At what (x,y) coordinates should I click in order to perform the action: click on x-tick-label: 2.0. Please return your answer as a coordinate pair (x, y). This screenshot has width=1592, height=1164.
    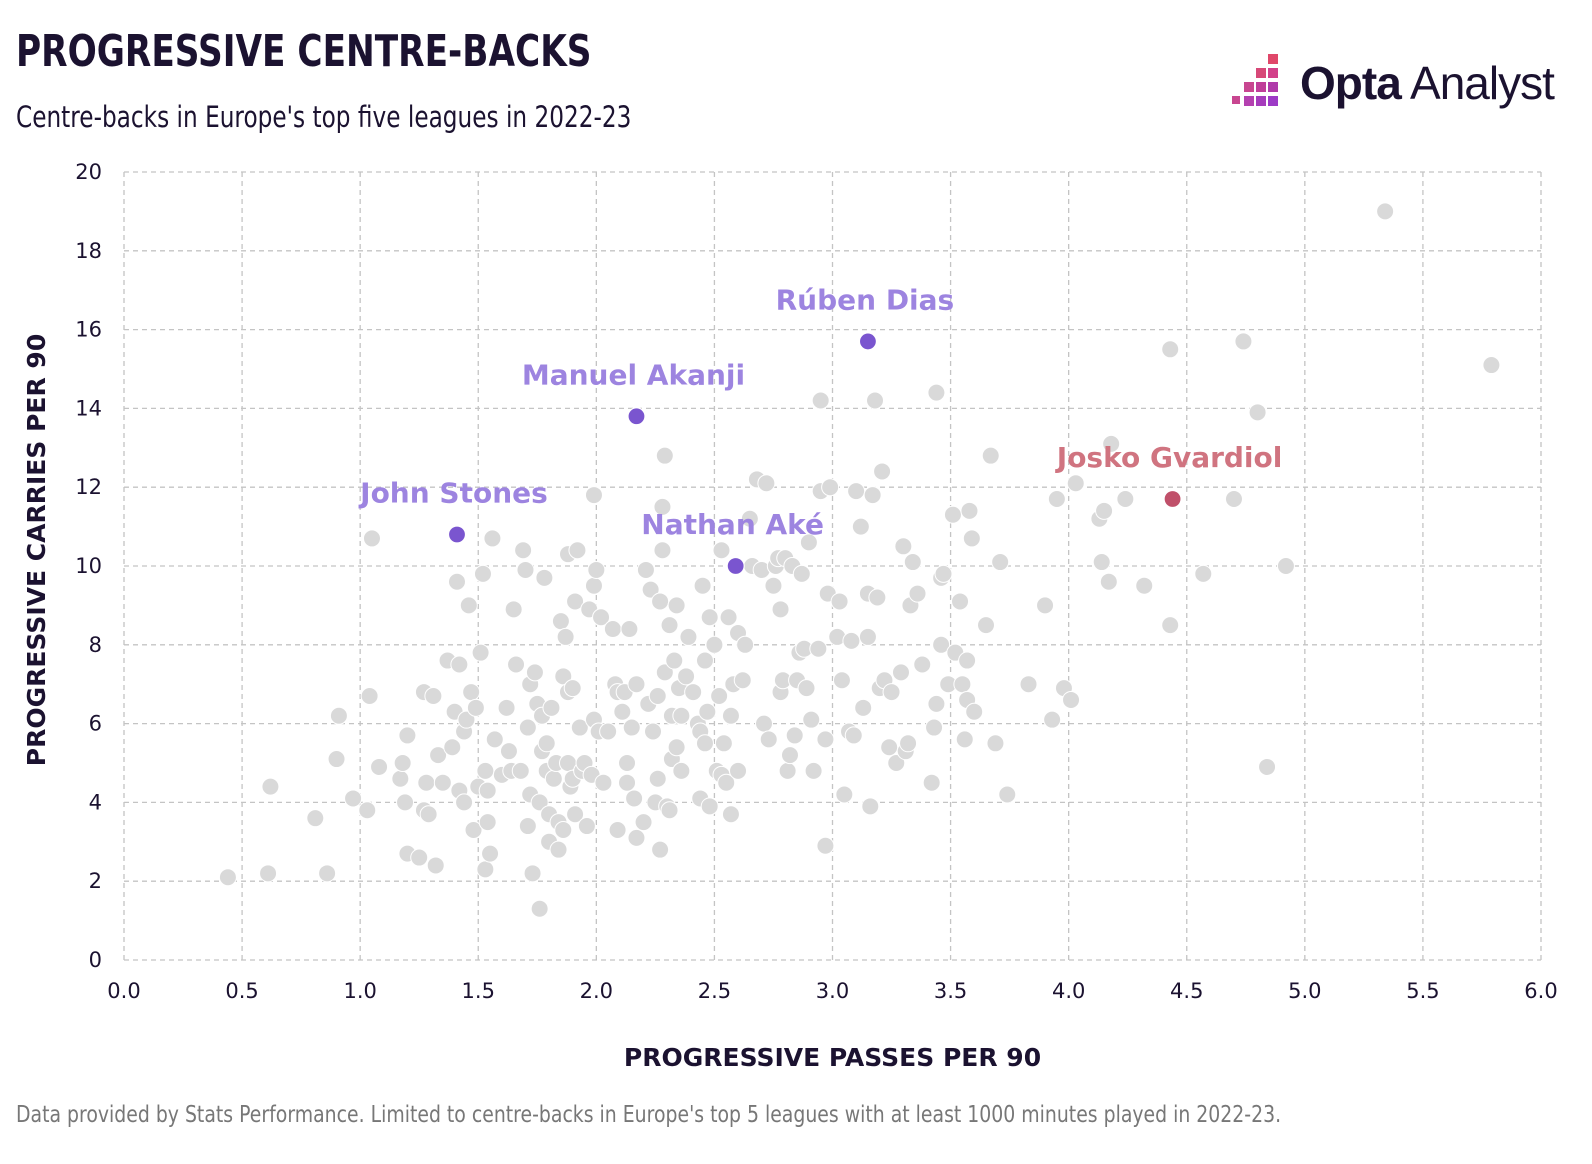
    Looking at the image, I should click on (596, 991).